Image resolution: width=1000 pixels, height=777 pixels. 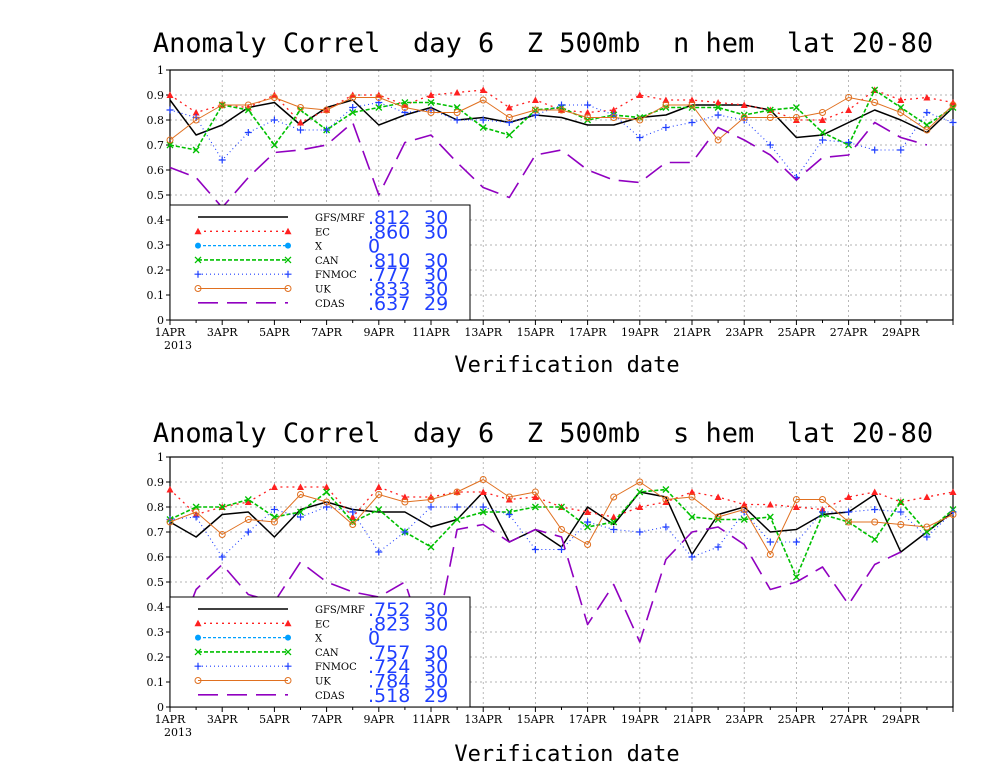 What do you see at coordinates (327, 261) in the screenshot?
I see `legend-series-name: CAN` at bounding box center [327, 261].